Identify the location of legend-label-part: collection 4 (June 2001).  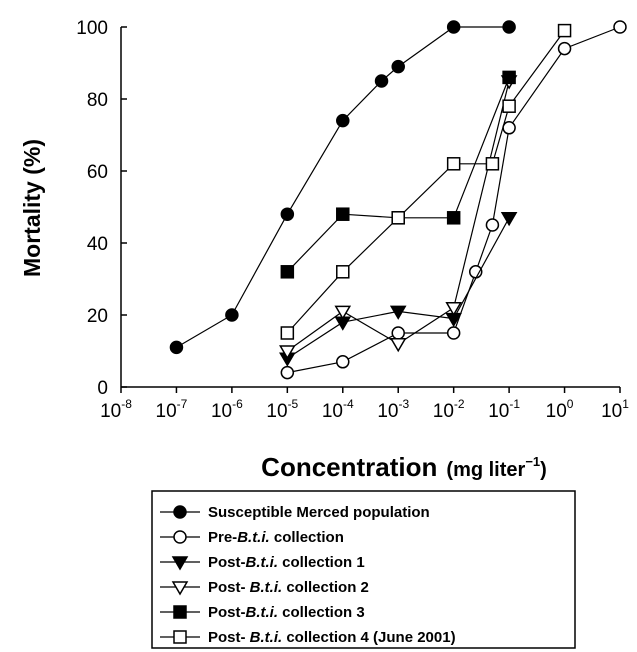
(368, 637).